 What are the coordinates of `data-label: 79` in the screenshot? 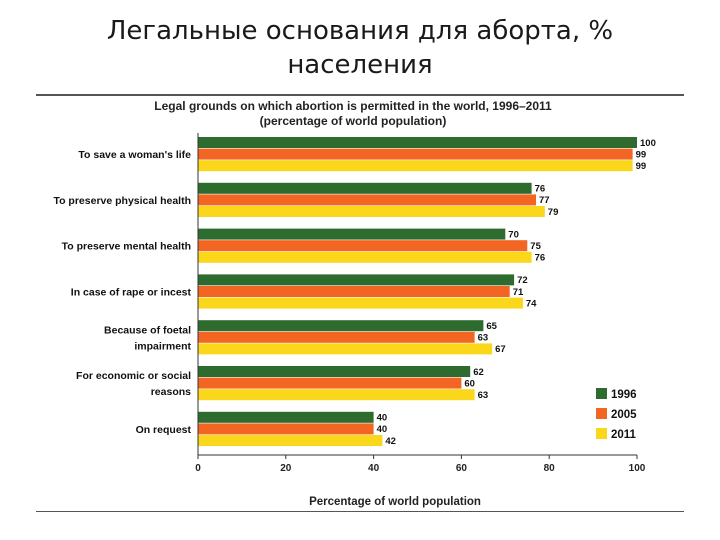 It's located at (553, 212).